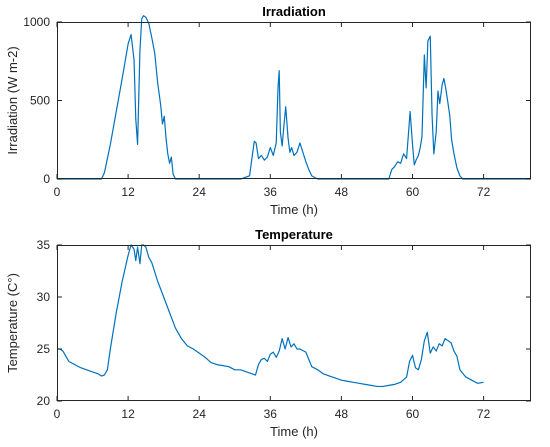 The height and width of the screenshot is (447, 550). I want to click on y-axis-label: Temperature (C°), so click(12, 323).